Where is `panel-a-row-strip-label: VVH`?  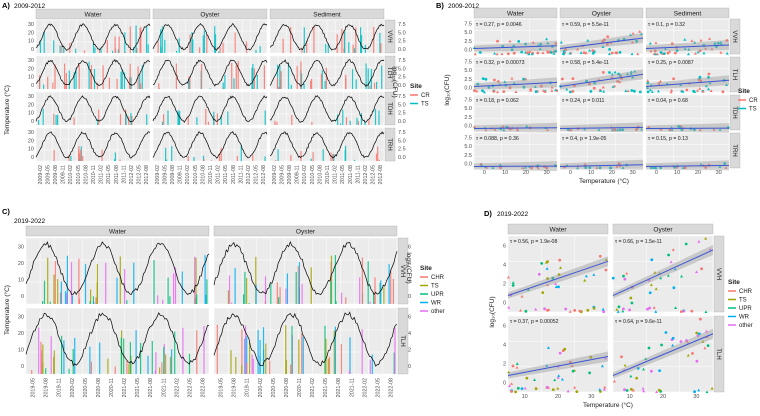 panel-a-row-strip-label: VVH is located at coordinates (389, 36).